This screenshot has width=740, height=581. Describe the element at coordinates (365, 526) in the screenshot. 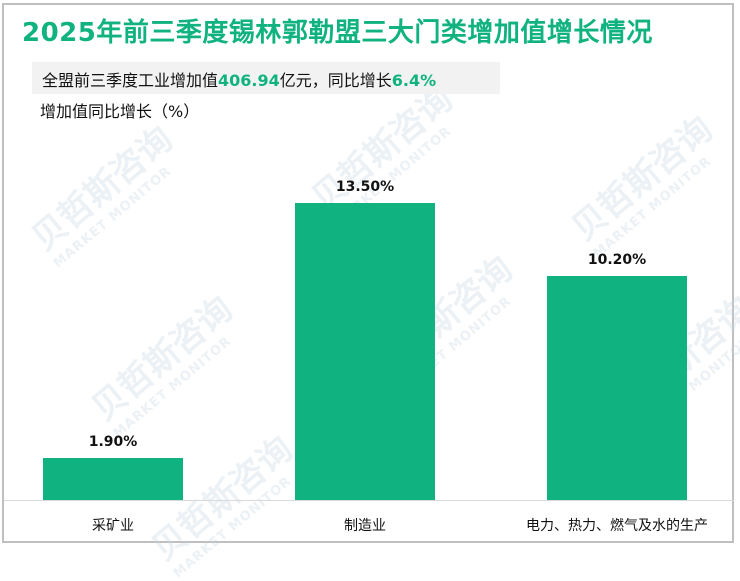

I see `x-axis-category-label: 制造业` at that location.